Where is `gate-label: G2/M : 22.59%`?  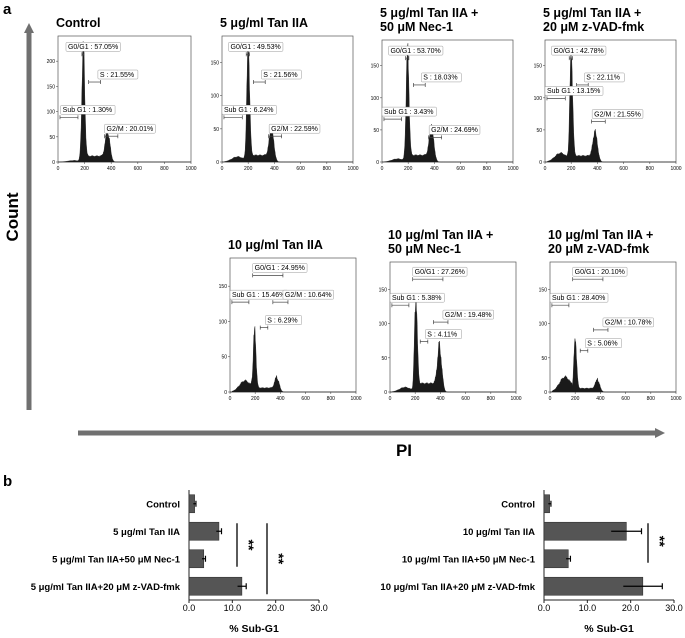
gate-label: G2/M : 22.59% is located at coordinates (294, 129).